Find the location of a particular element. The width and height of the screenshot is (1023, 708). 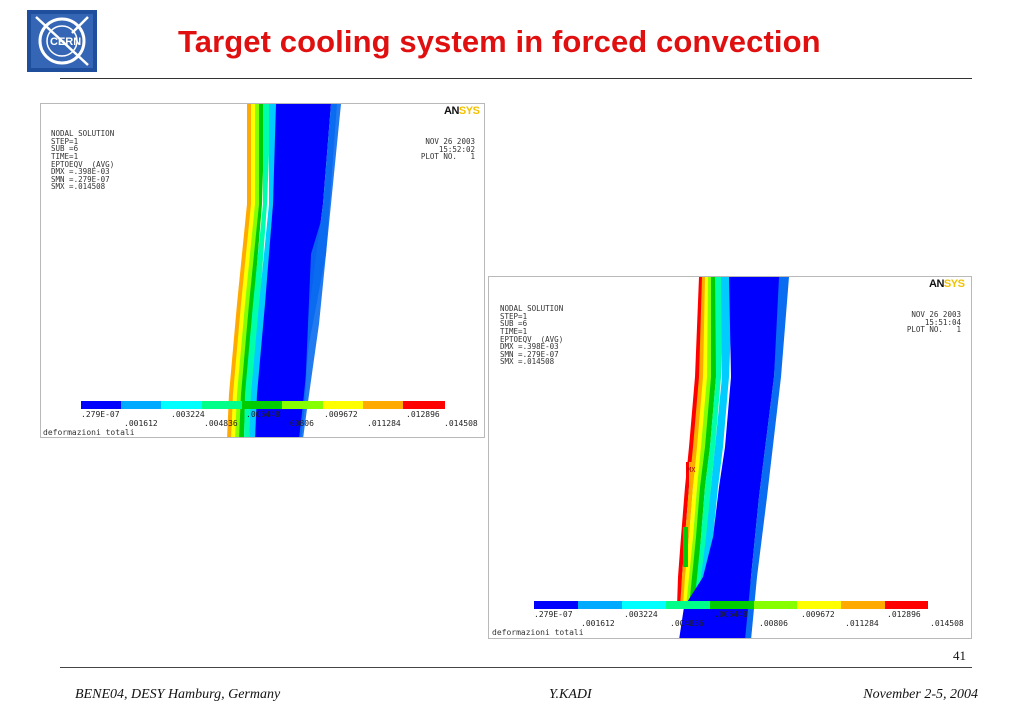

cern-logo: CERN is located at coordinates (62, 41).